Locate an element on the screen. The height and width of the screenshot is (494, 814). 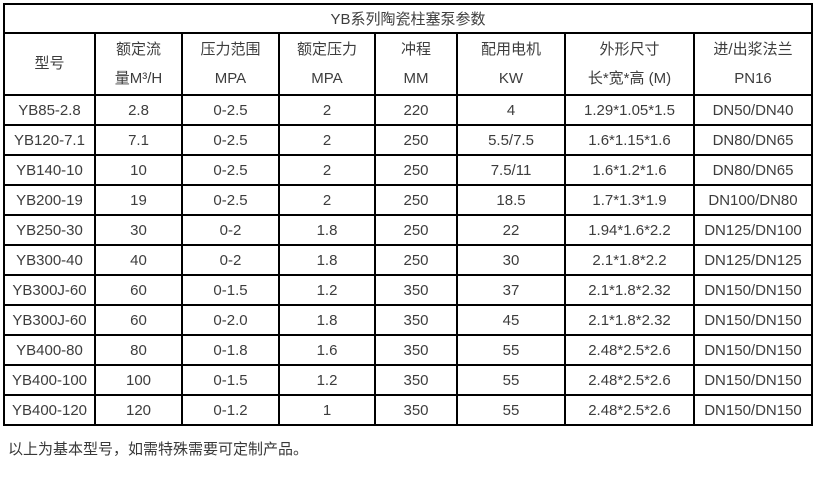
cell: 0-2.0 is located at coordinates (230, 320).